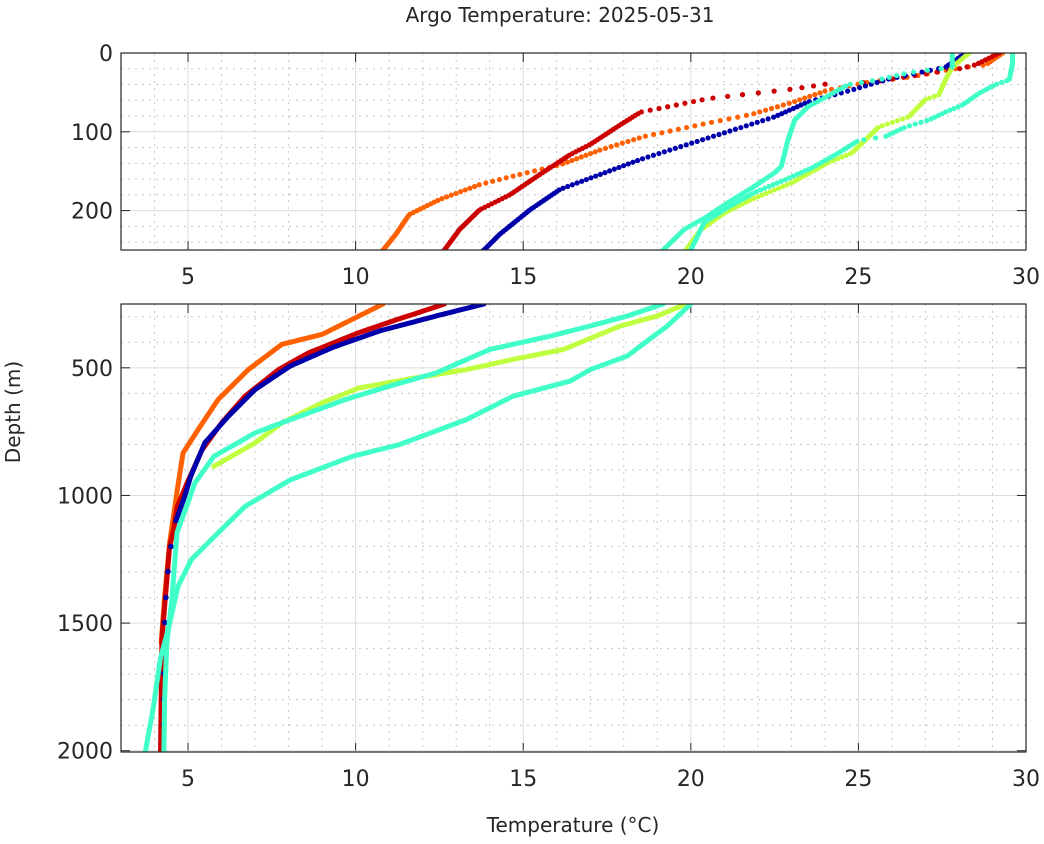 The image size is (1044, 844). I want to click on chart-title: Argo Temperature: 2025-05-31, so click(560, 15).